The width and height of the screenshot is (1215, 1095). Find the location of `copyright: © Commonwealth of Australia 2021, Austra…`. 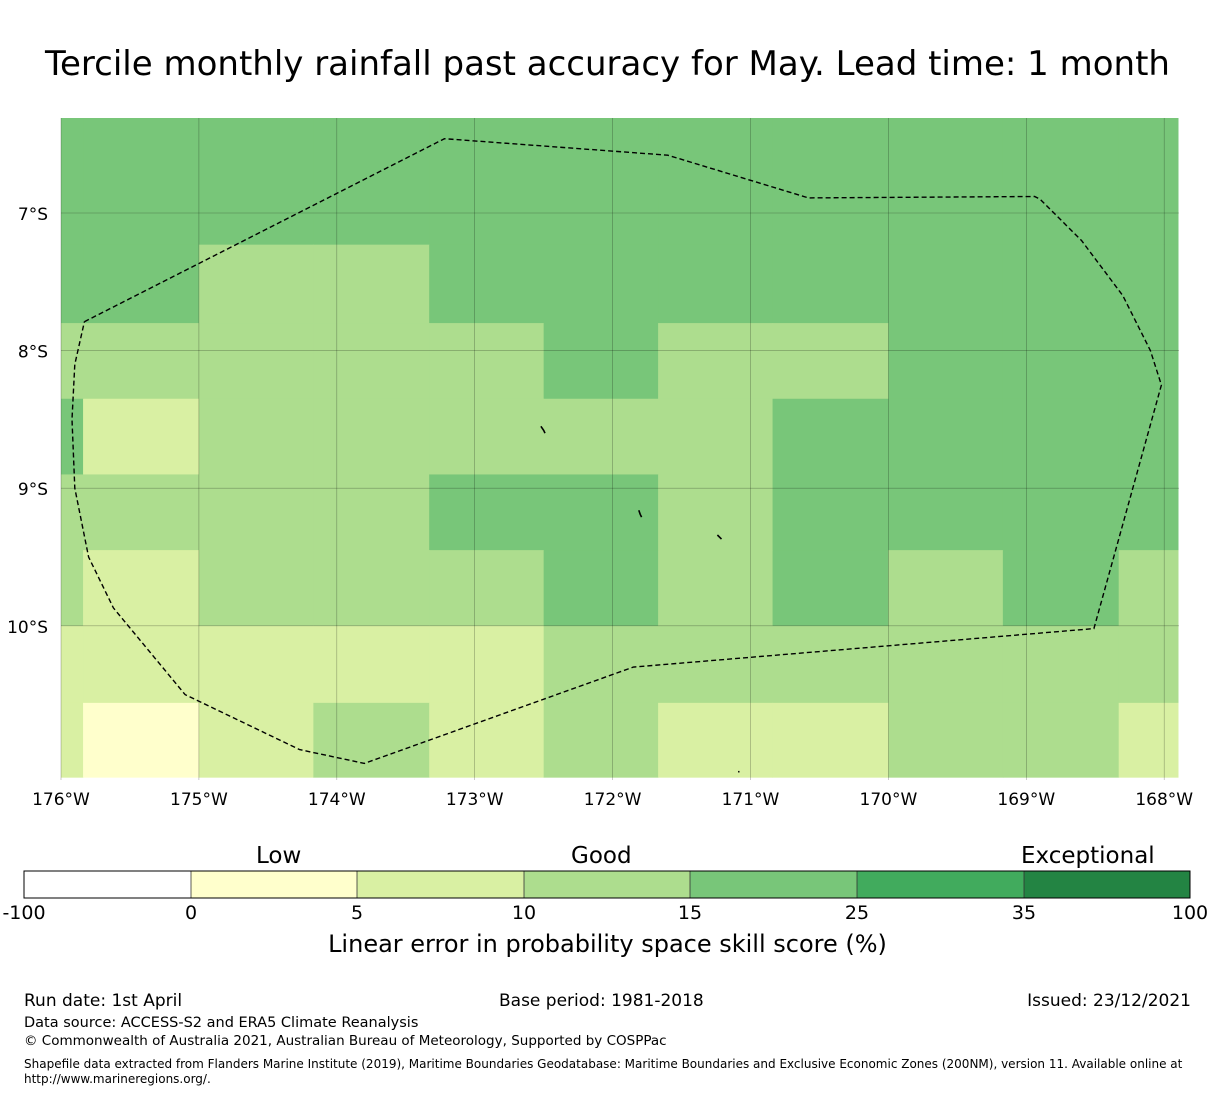

copyright: © Commonwealth of Australia 2021, Austra… is located at coordinates (345, 1041).